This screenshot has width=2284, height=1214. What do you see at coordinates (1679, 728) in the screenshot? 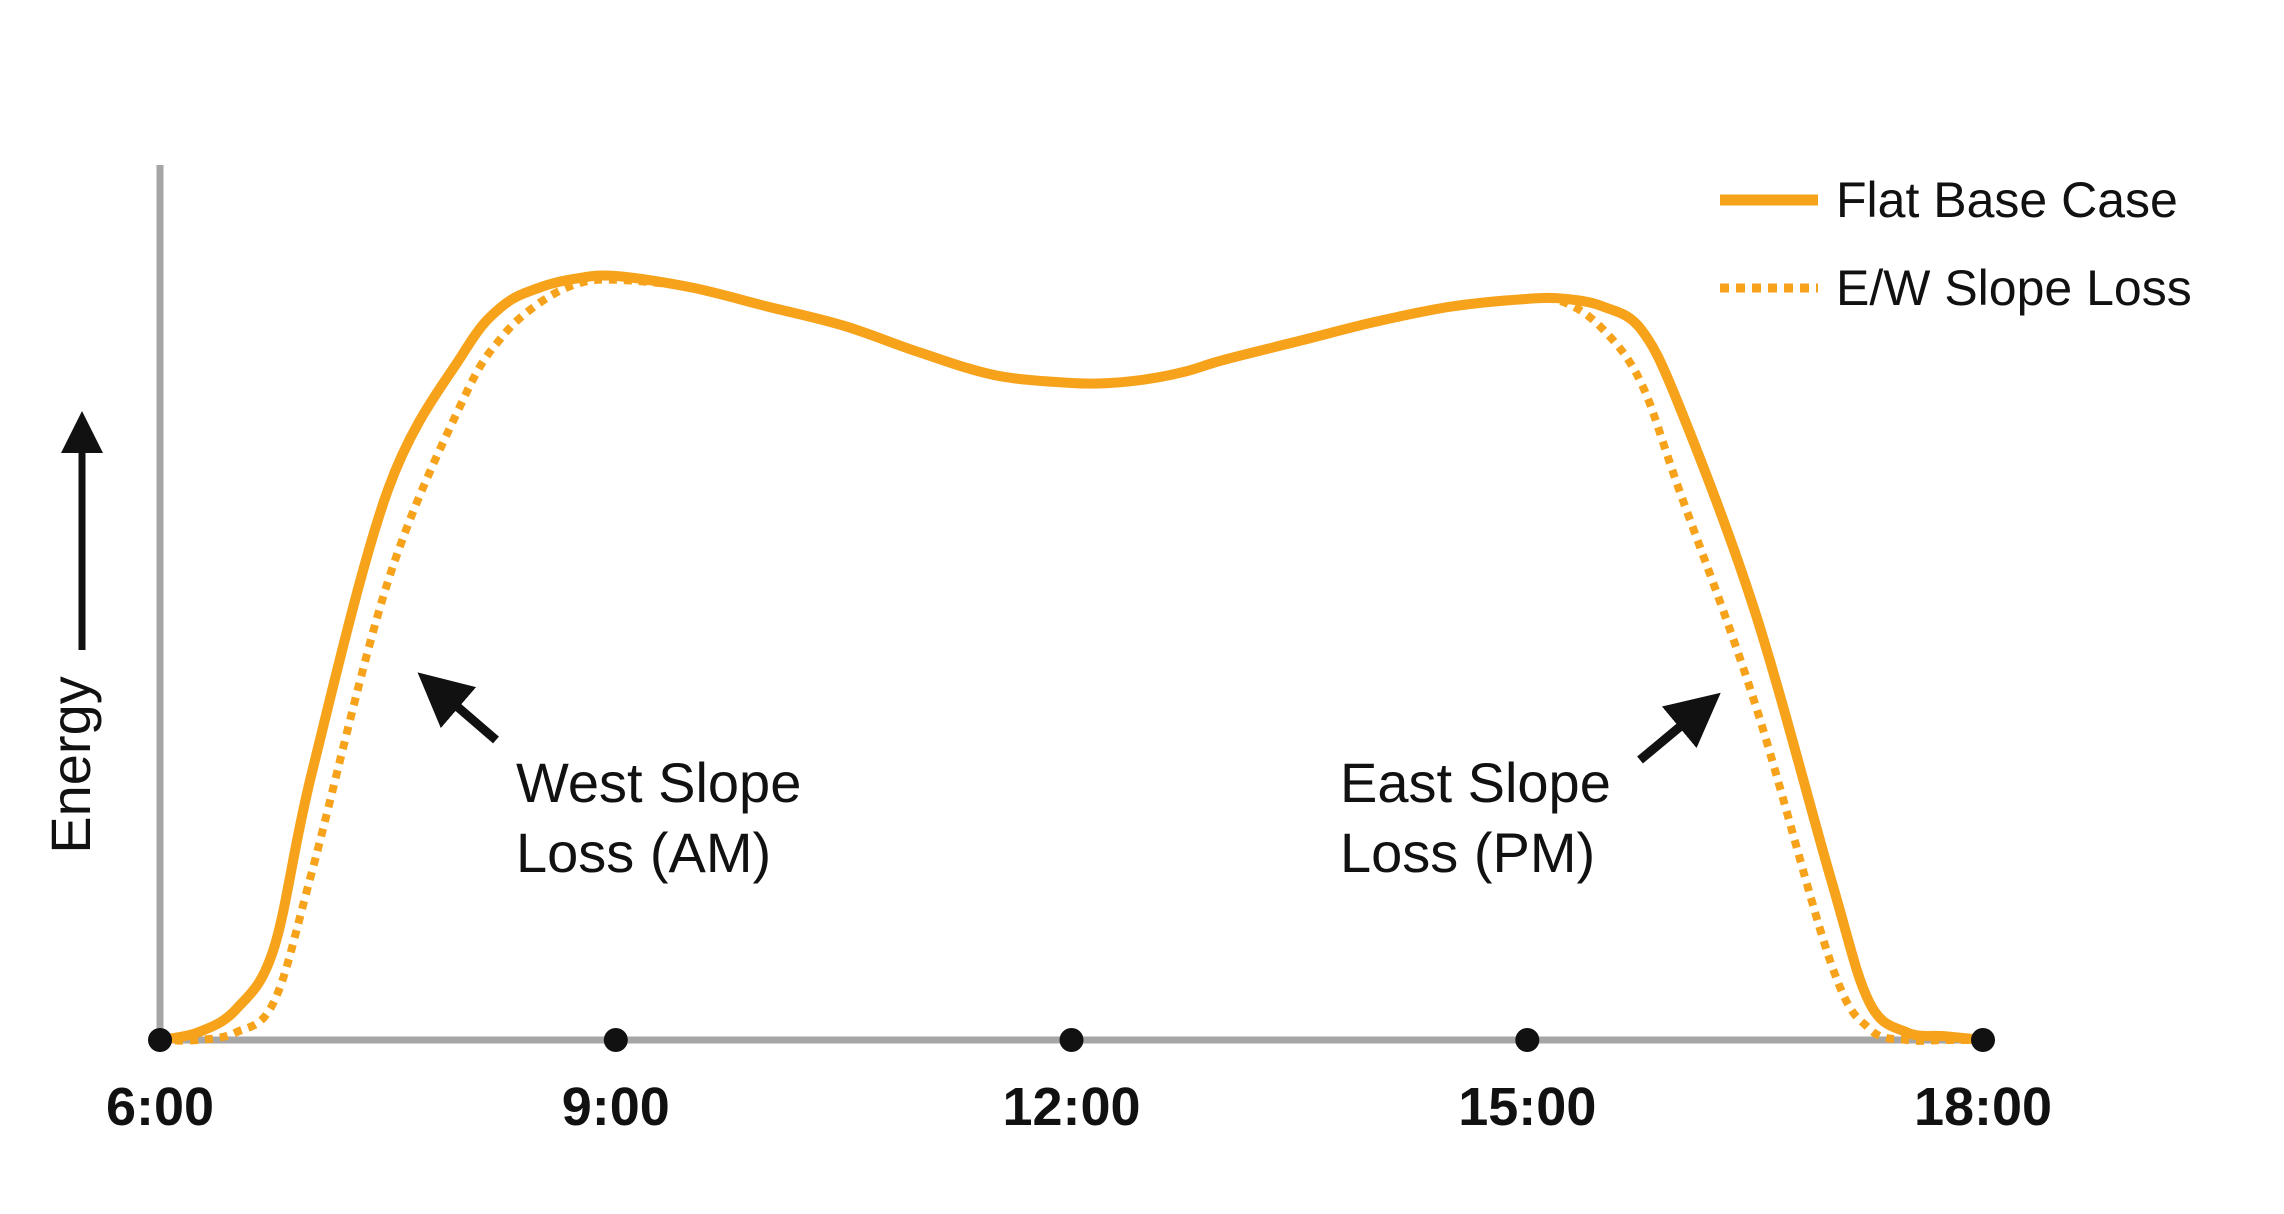
I see `east-slope-arrow-icon` at bounding box center [1679, 728].